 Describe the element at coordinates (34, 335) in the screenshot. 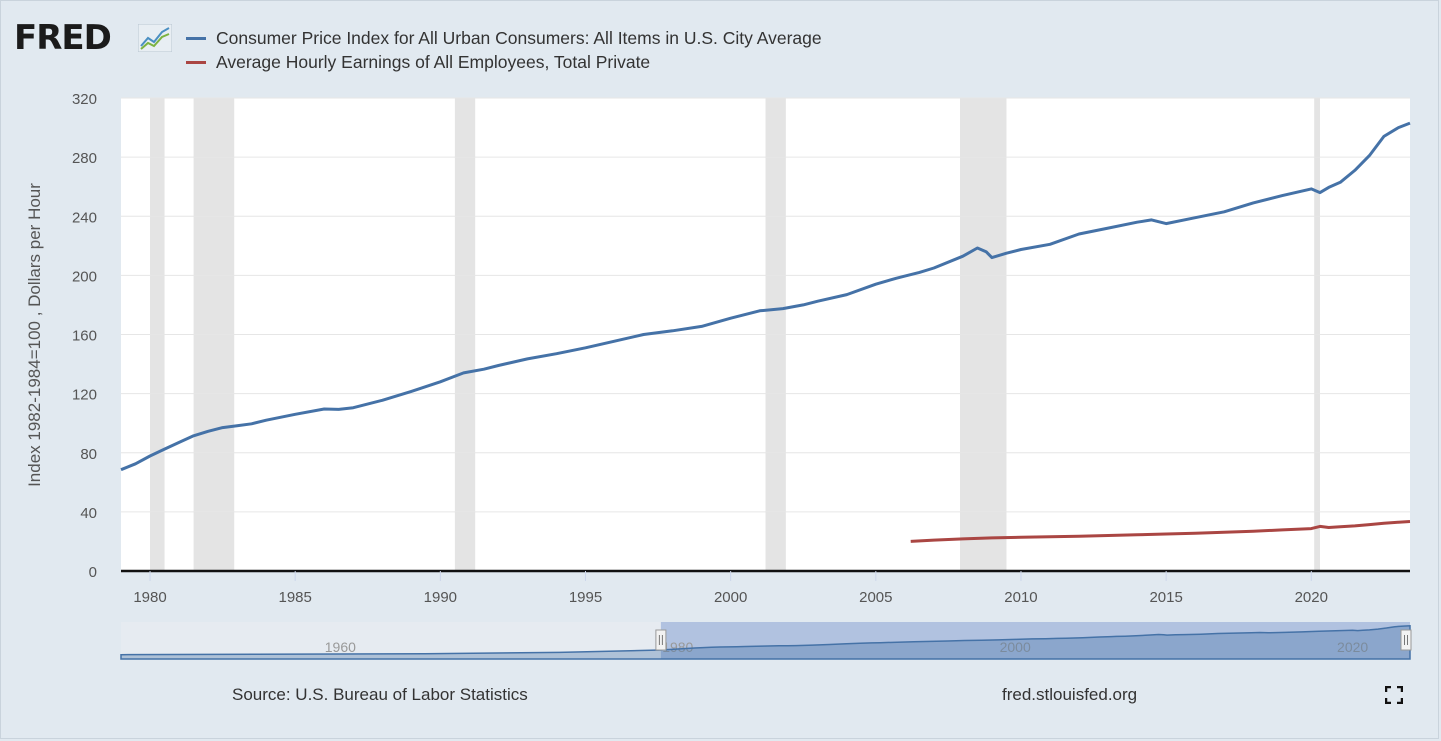

I see `y-axis-label: Index 1982-1984=100 , Dollars per Hour` at that location.